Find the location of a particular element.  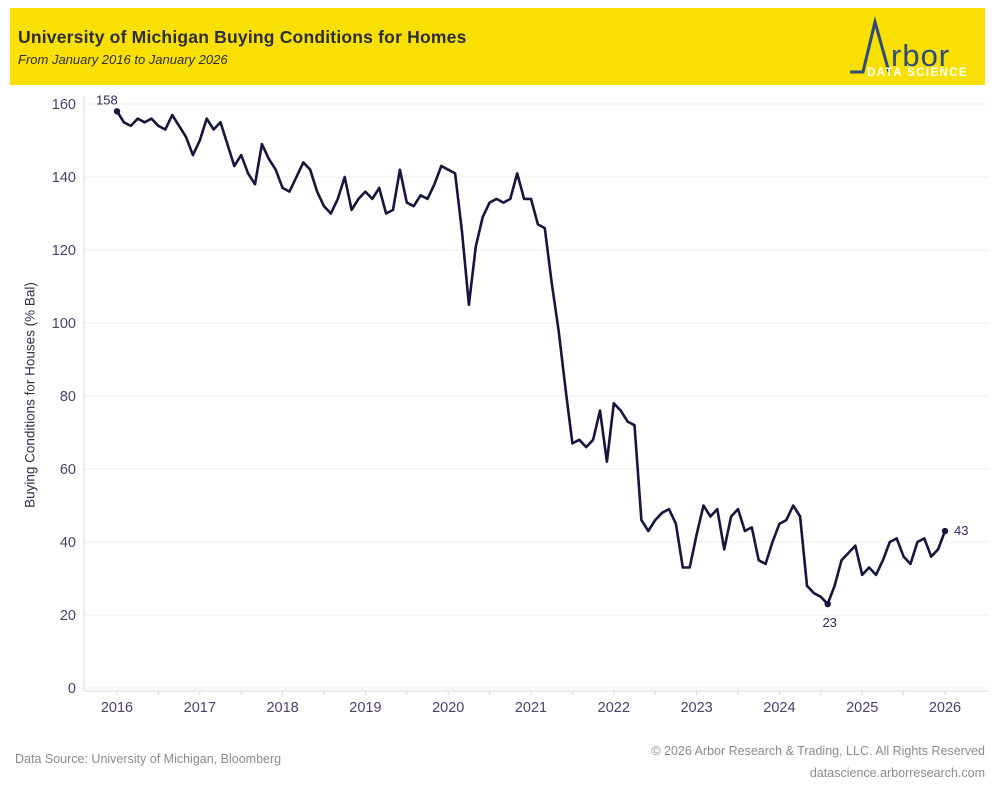

x-tick-label: 2016 is located at coordinates (117, 708).